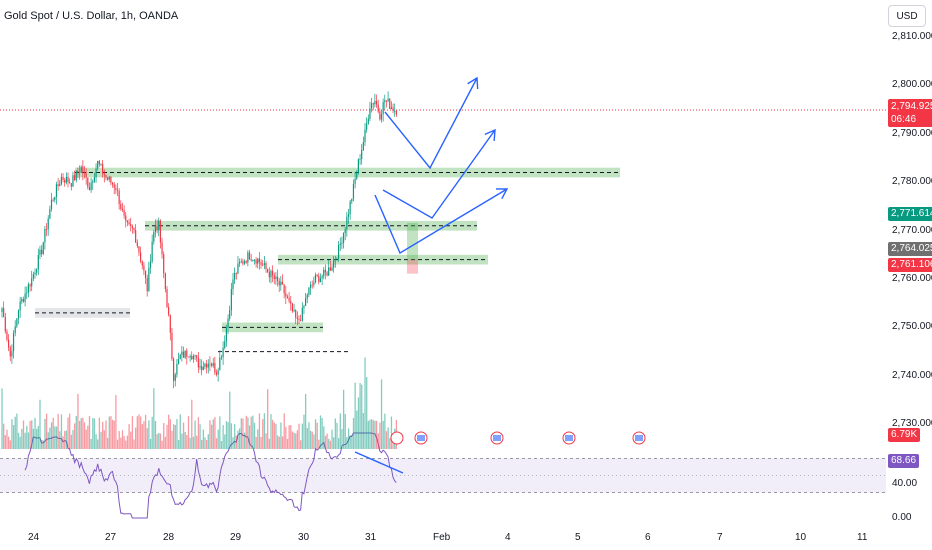 The image size is (932, 550). Describe the element at coordinates (910, 113) in the screenshot. I see `last-price-tag: 2,794.925 06:46` at that location.